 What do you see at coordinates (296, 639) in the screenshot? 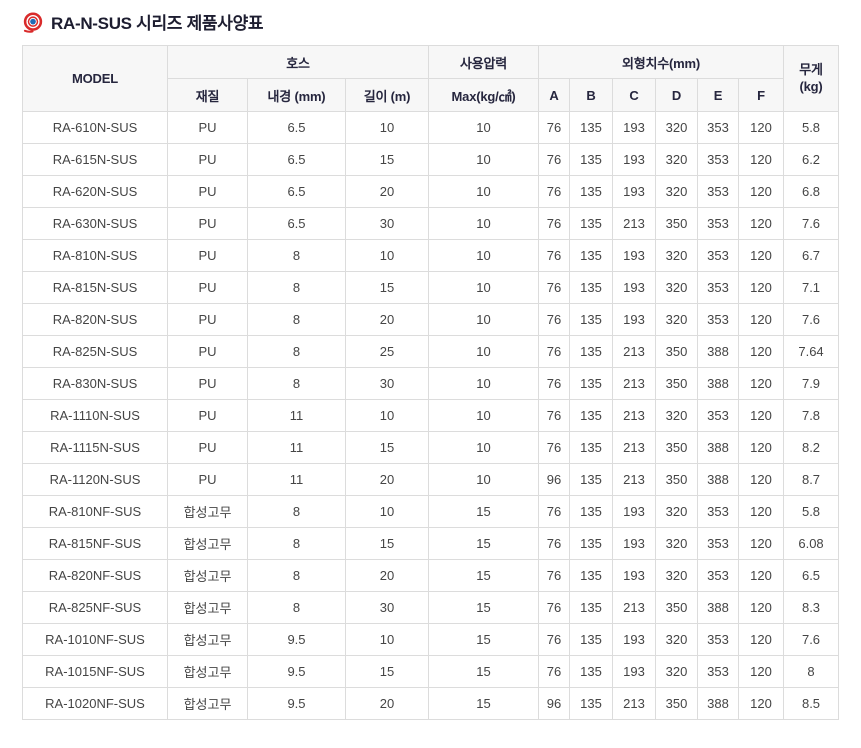
I see `cell-inner-diameter-mm: 9.5` at bounding box center [296, 639].